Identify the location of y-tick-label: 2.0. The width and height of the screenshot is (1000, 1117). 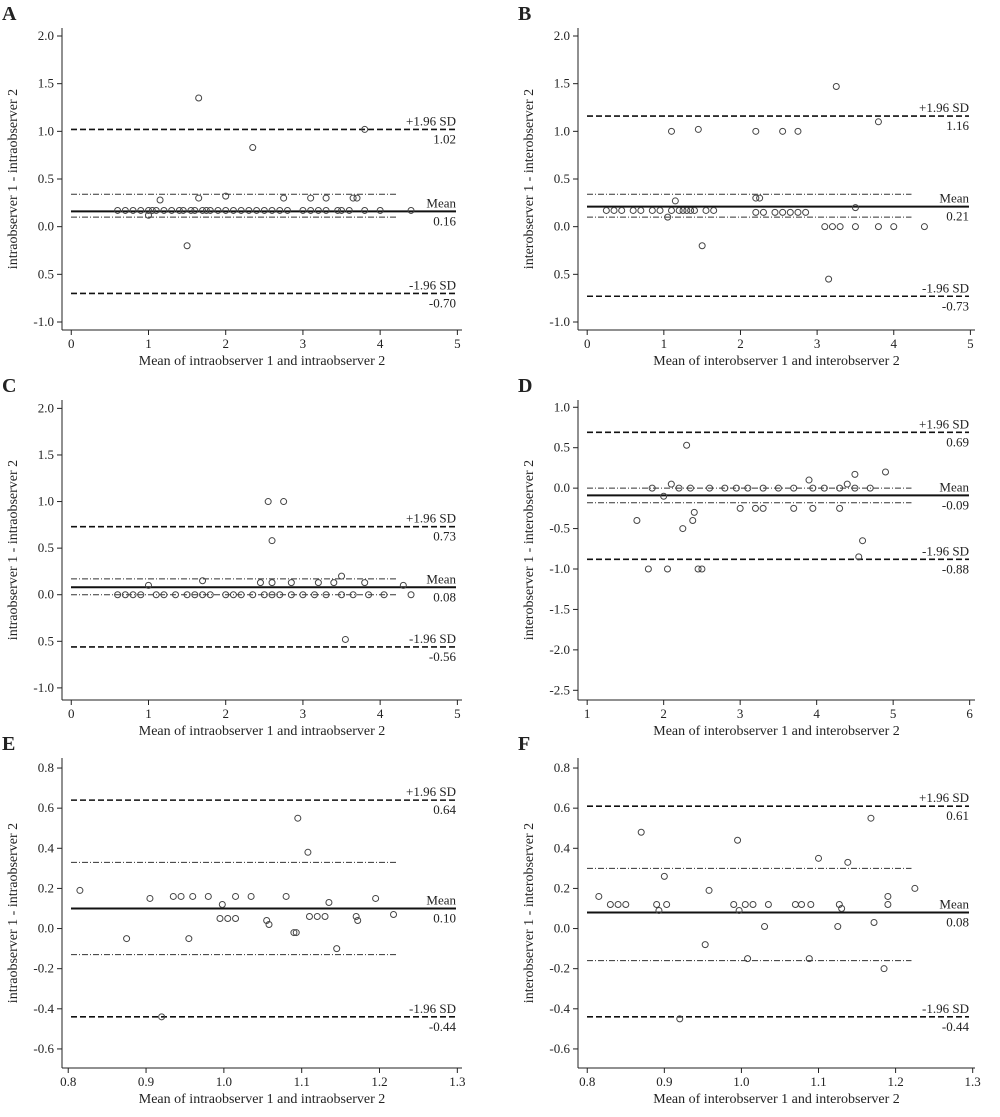
(562, 35).